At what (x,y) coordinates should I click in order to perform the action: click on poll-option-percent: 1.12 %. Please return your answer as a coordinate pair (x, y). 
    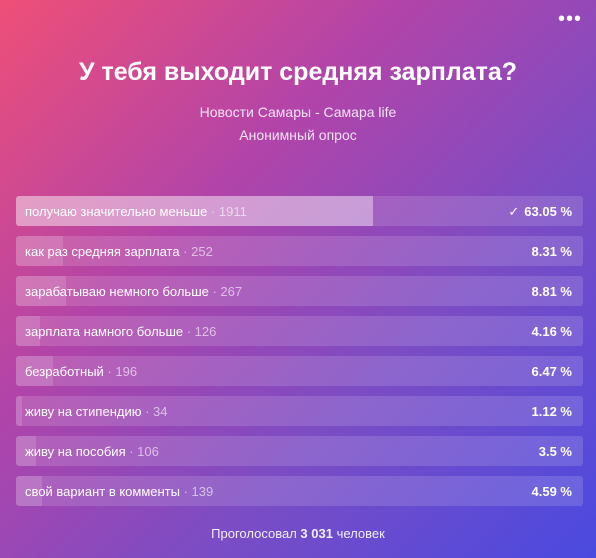
    Looking at the image, I should click on (551, 411).